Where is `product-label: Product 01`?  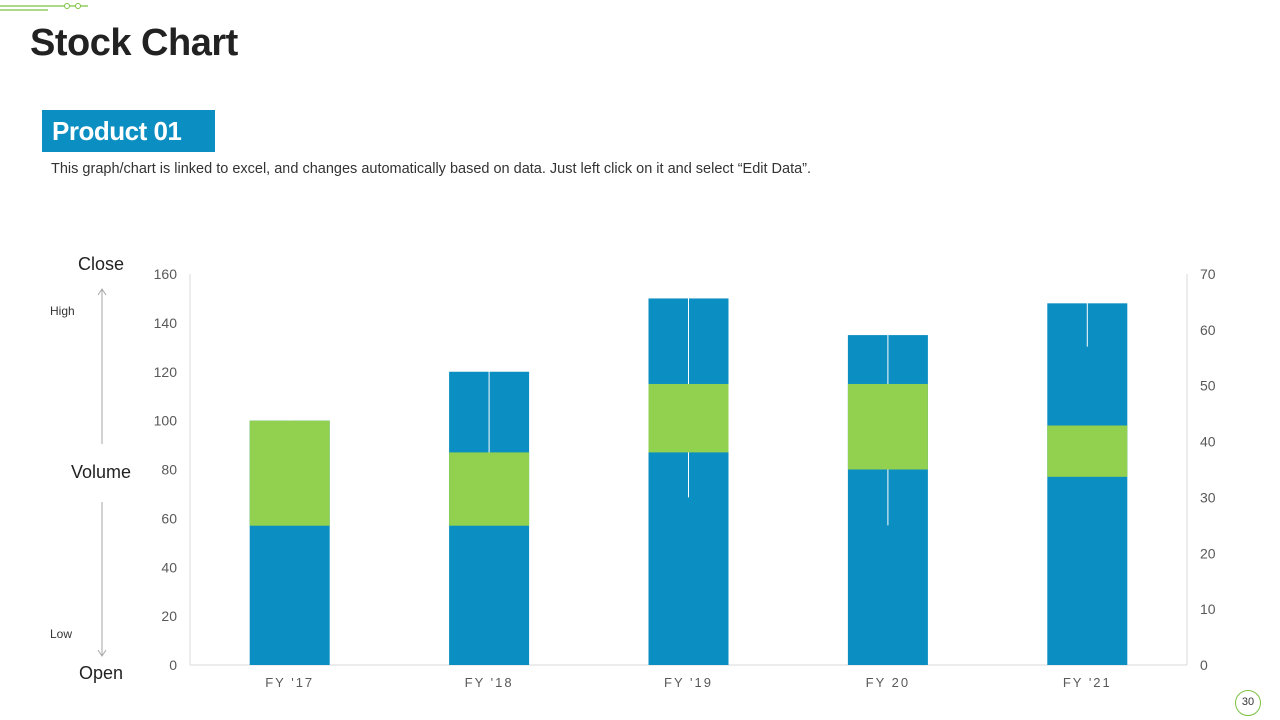 product-label: Product 01 is located at coordinates (128, 131).